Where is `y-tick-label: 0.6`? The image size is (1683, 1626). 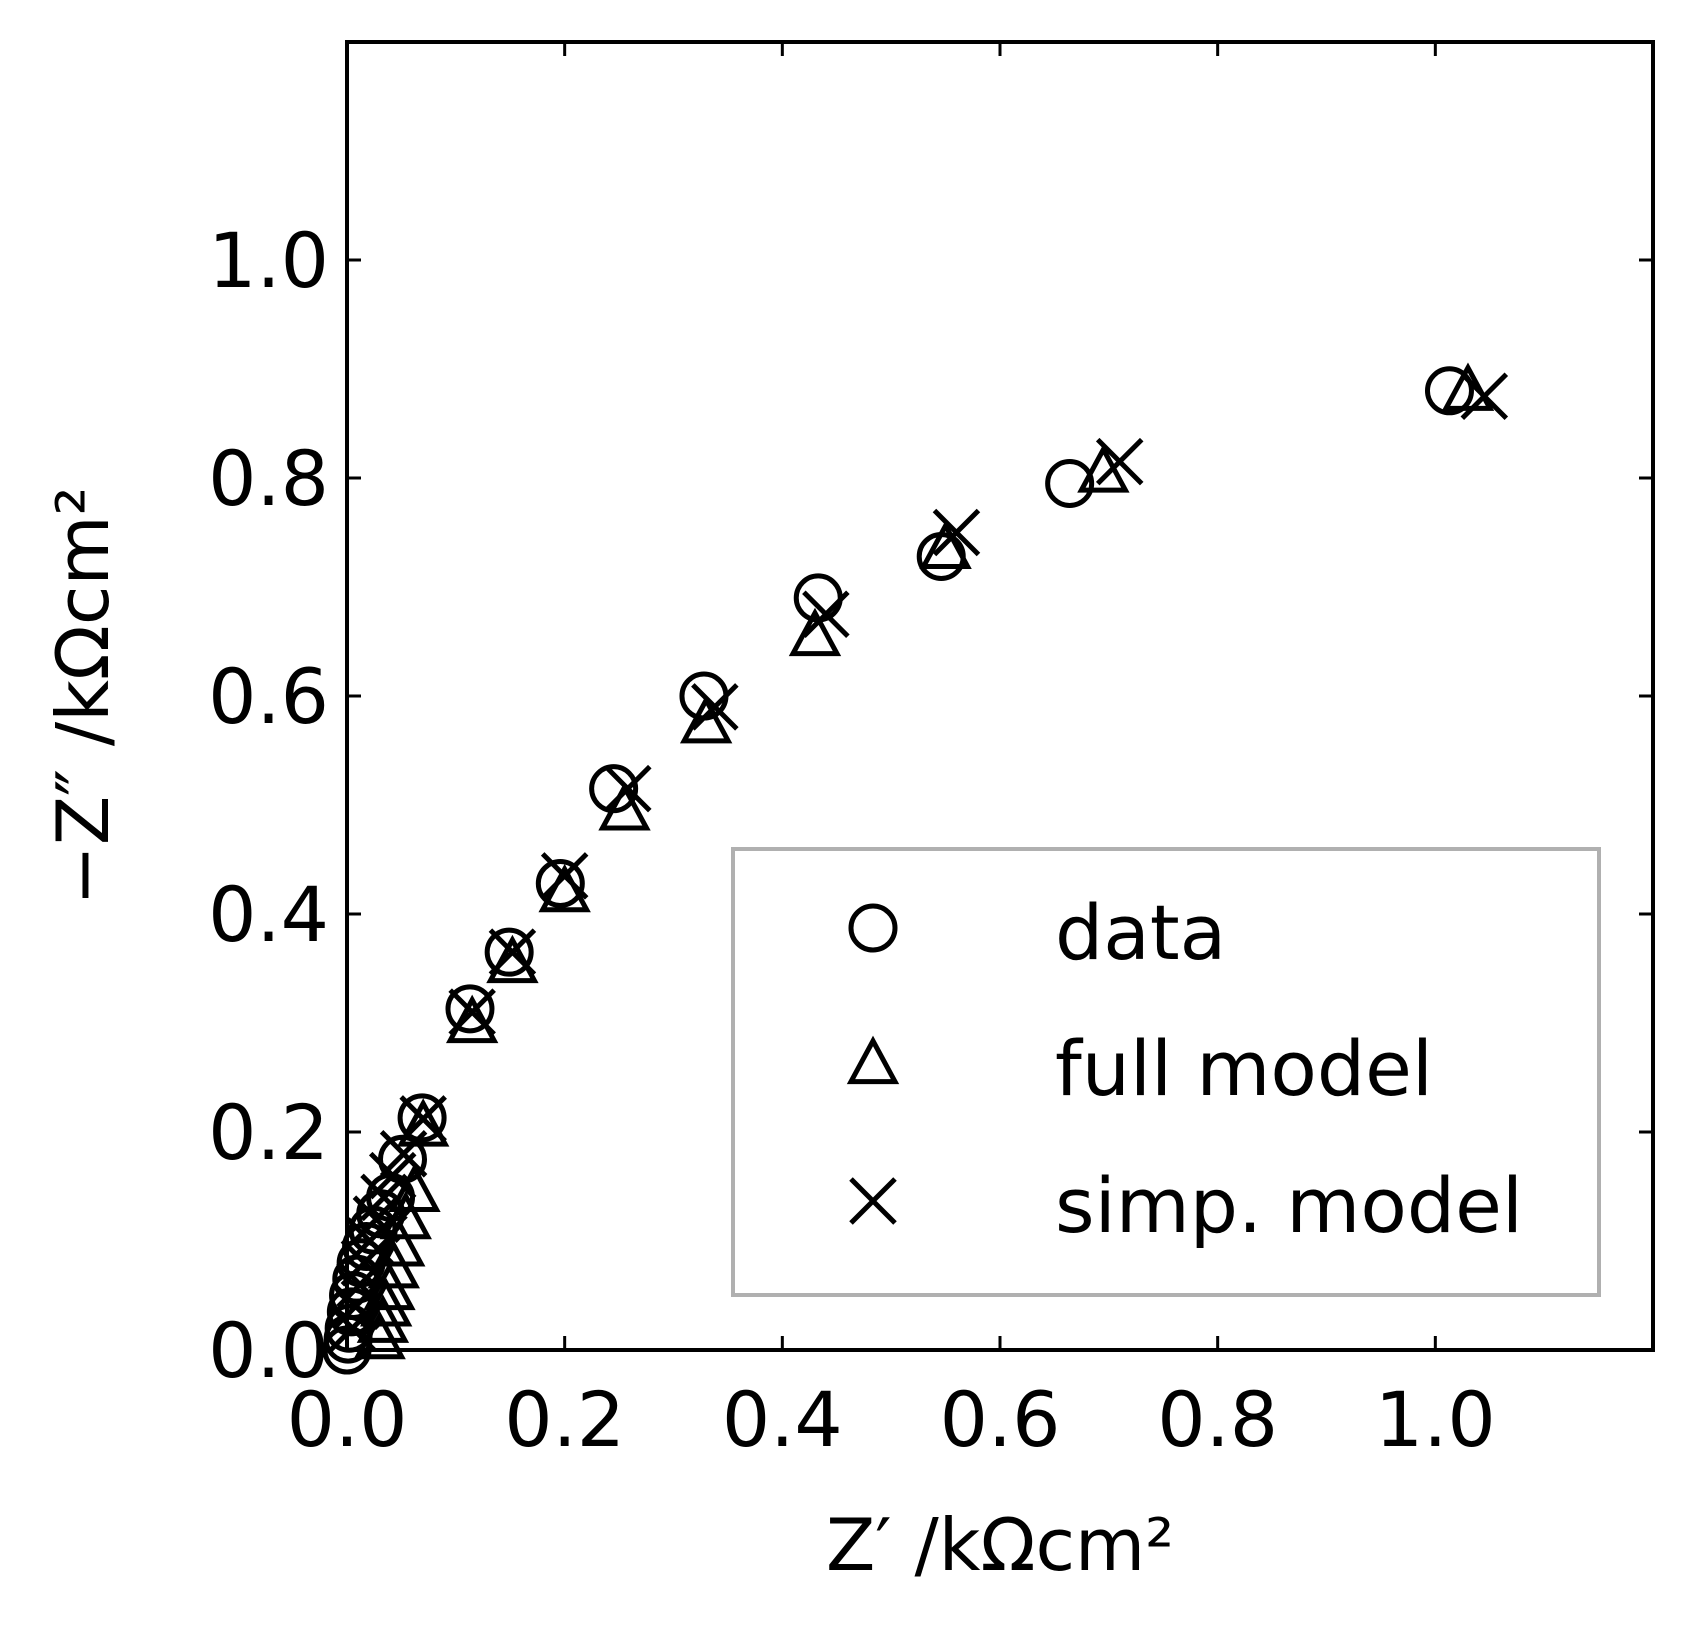 y-tick-label: 0.6 is located at coordinates (268, 696).